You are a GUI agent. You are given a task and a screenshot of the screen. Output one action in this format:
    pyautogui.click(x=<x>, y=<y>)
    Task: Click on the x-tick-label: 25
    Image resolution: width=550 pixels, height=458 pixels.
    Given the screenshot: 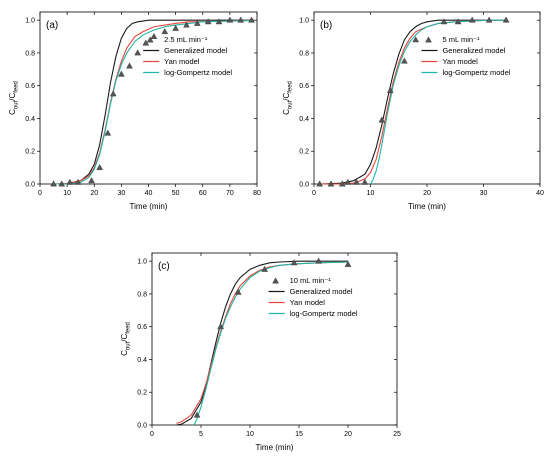 What is the action you would take?
    pyautogui.click(x=397, y=434)
    